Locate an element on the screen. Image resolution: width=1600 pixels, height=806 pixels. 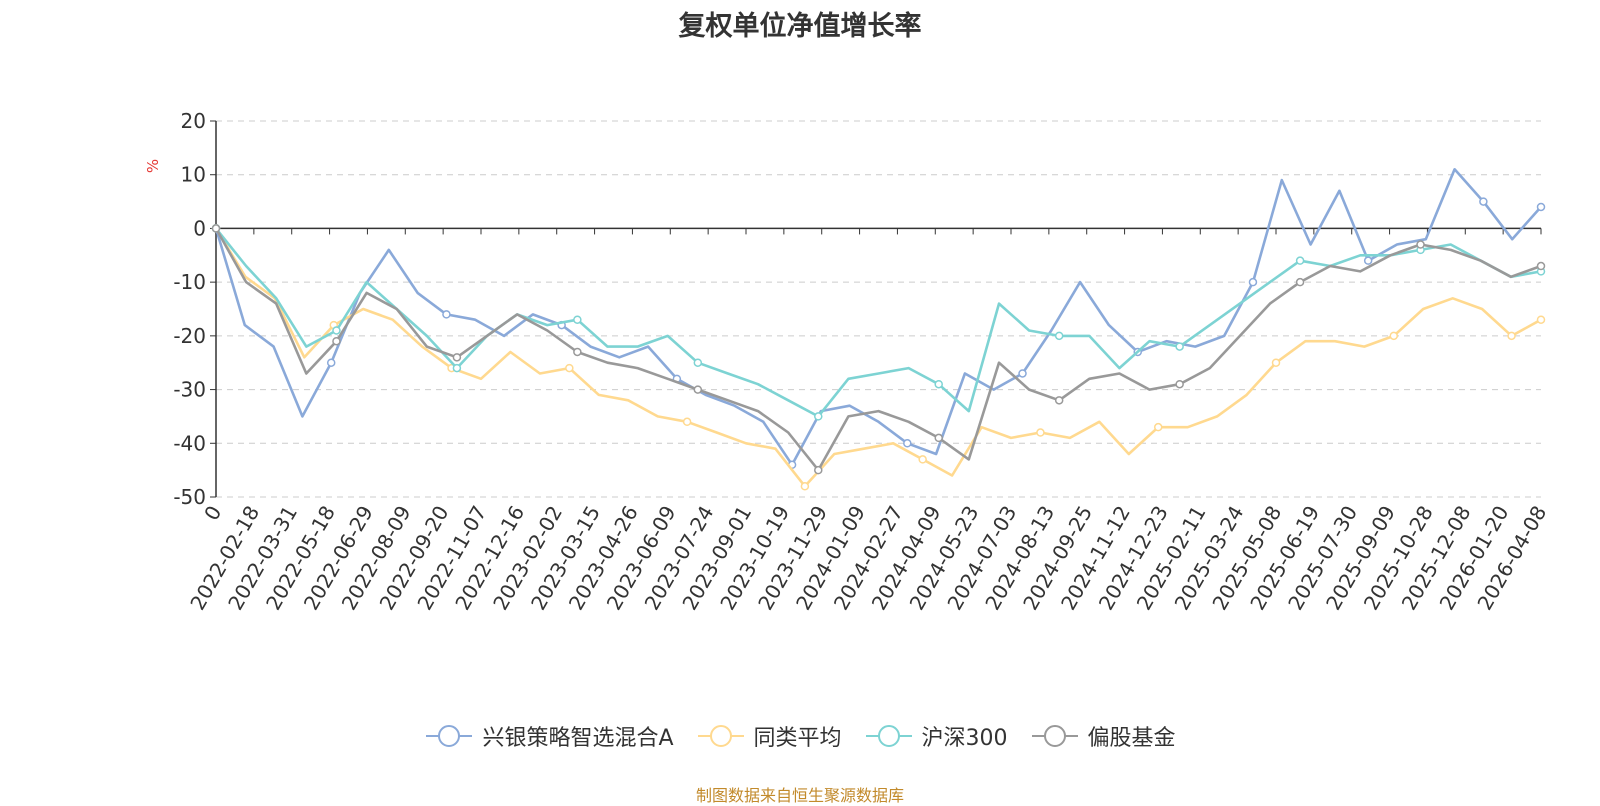
y-tick-label: 0 is located at coordinates (199, 228).